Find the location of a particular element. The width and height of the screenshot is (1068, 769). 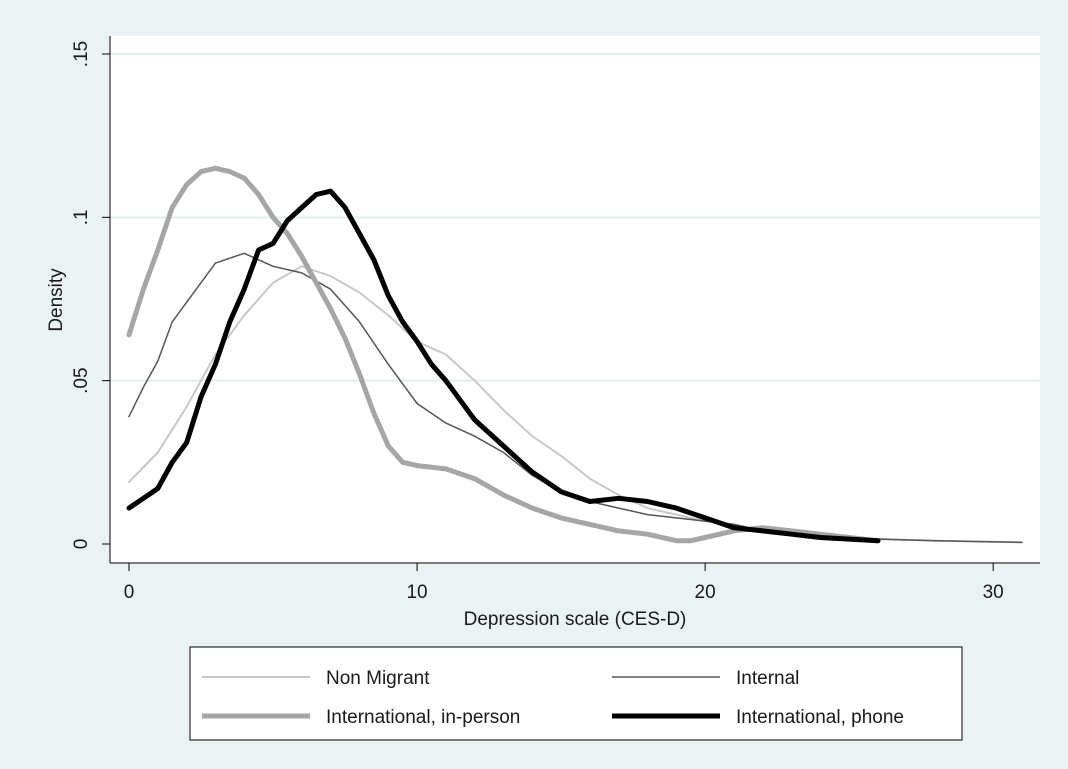

y-tick-label: .05 is located at coordinates (81, 380).